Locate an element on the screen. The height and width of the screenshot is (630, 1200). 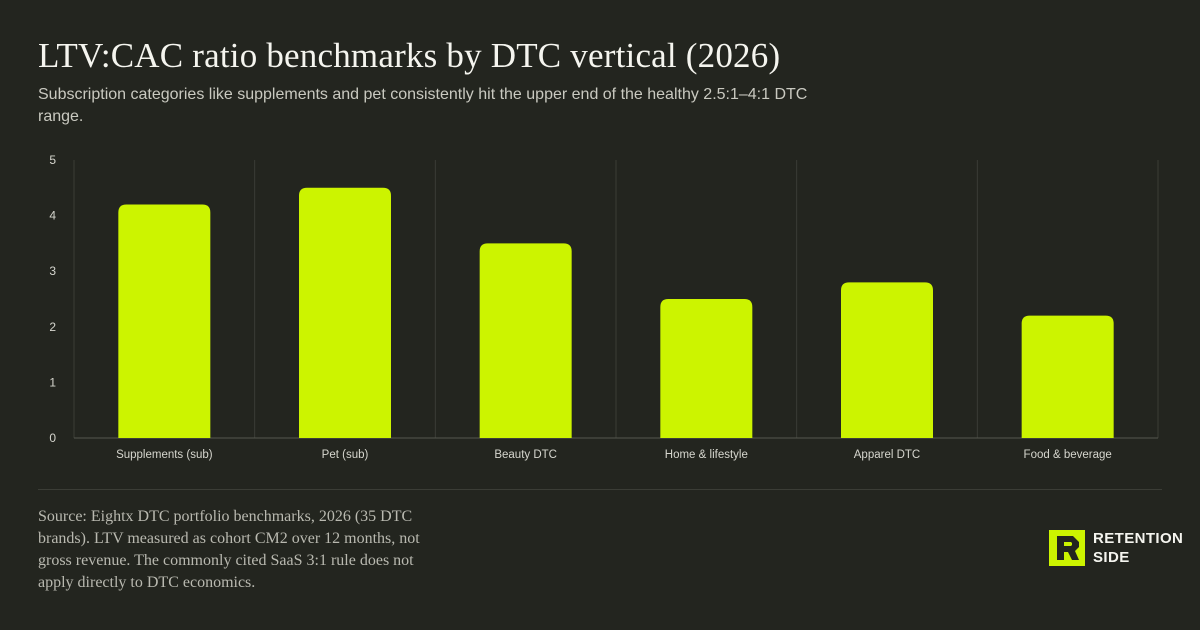
footer-divider is located at coordinates (600, 489).